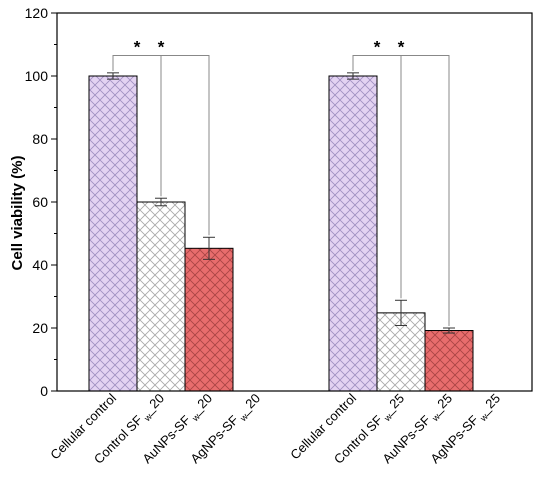 The width and height of the screenshot is (550, 487). What do you see at coordinates (40, 202) in the screenshot?
I see `y-tick-label: 60` at bounding box center [40, 202].